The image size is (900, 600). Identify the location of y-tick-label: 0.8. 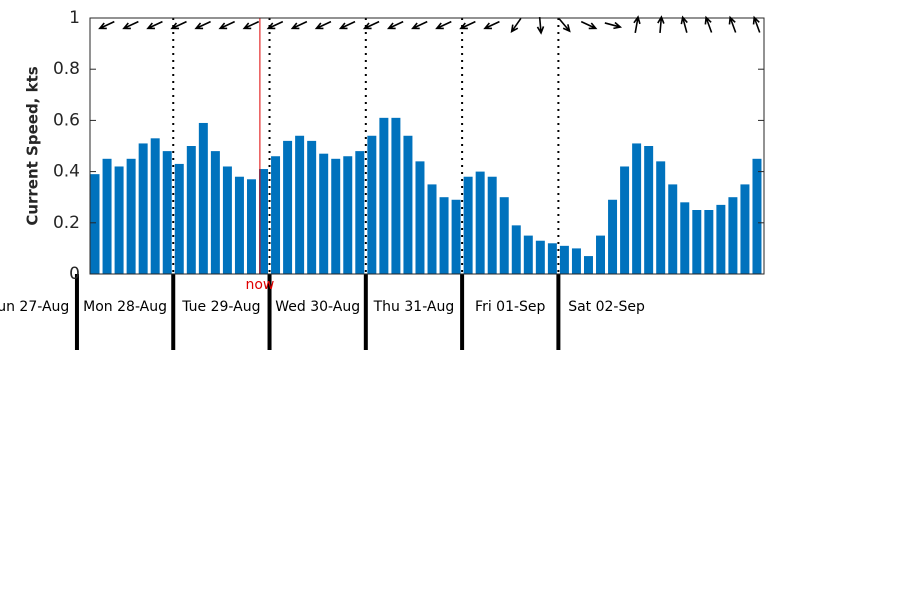
(66, 69).